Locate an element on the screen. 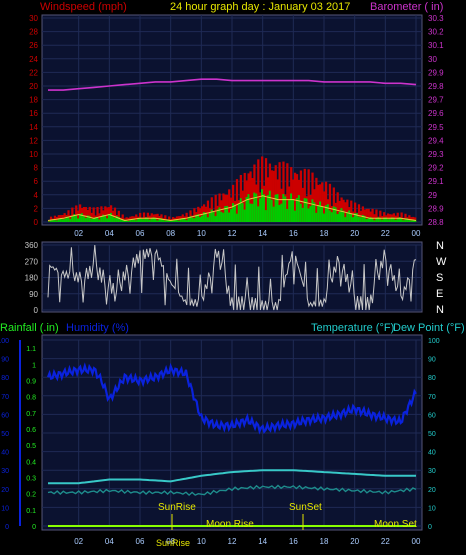  wind-tick-label: 30 is located at coordinates (33, 18).